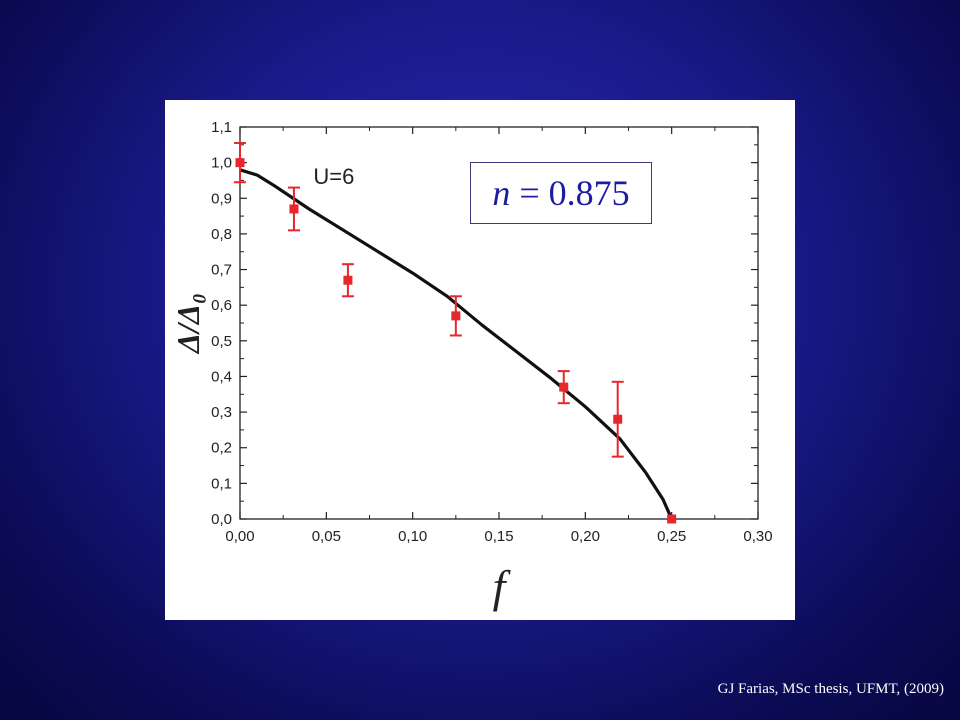 Image resolution: width=960 pixels, height=720 pixels. Describe the element at coordinates (830, 689) in the screenshot. I see `citation-text: GJ Farias, MSc thesis, UFMT, (2009)` at that location.